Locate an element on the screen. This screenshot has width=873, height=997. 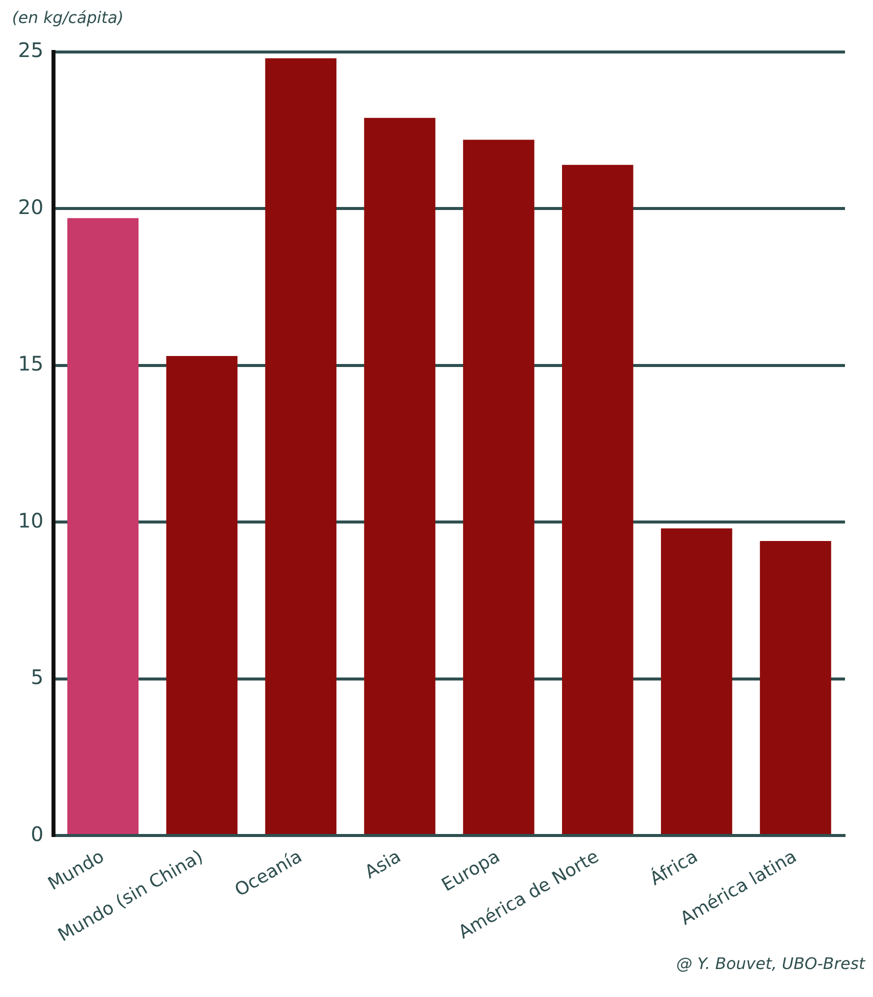
y-tick-label: 0 is located at coordinates (37, 834).